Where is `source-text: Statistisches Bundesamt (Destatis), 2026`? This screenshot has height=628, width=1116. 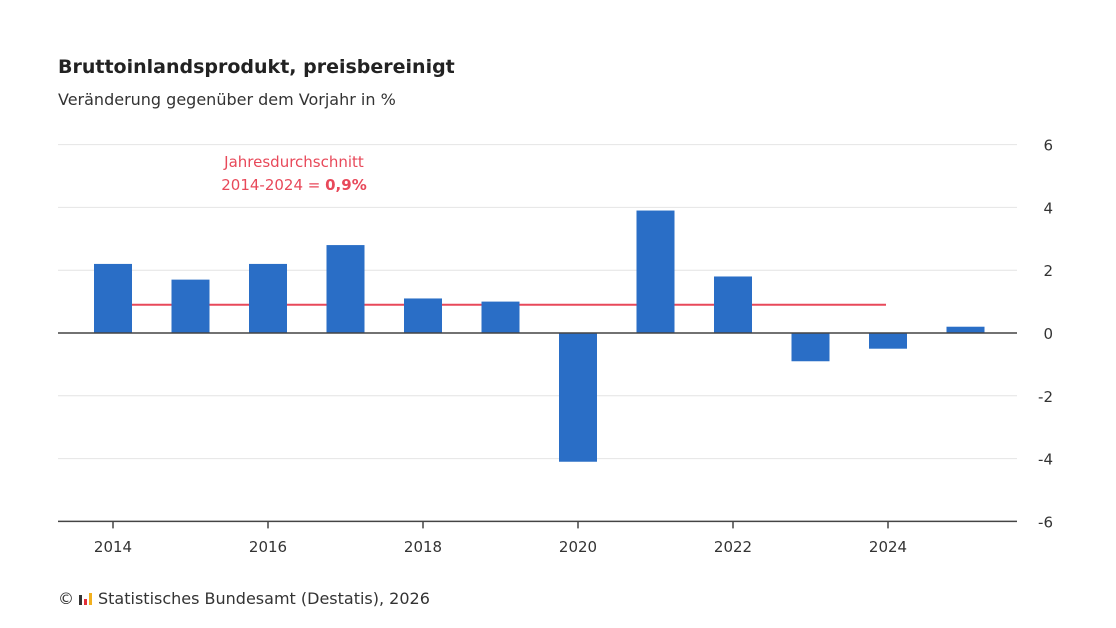 source-text: Statistisches Bundesamt (Destatis), 2026 is located at coordinates (264, 598).